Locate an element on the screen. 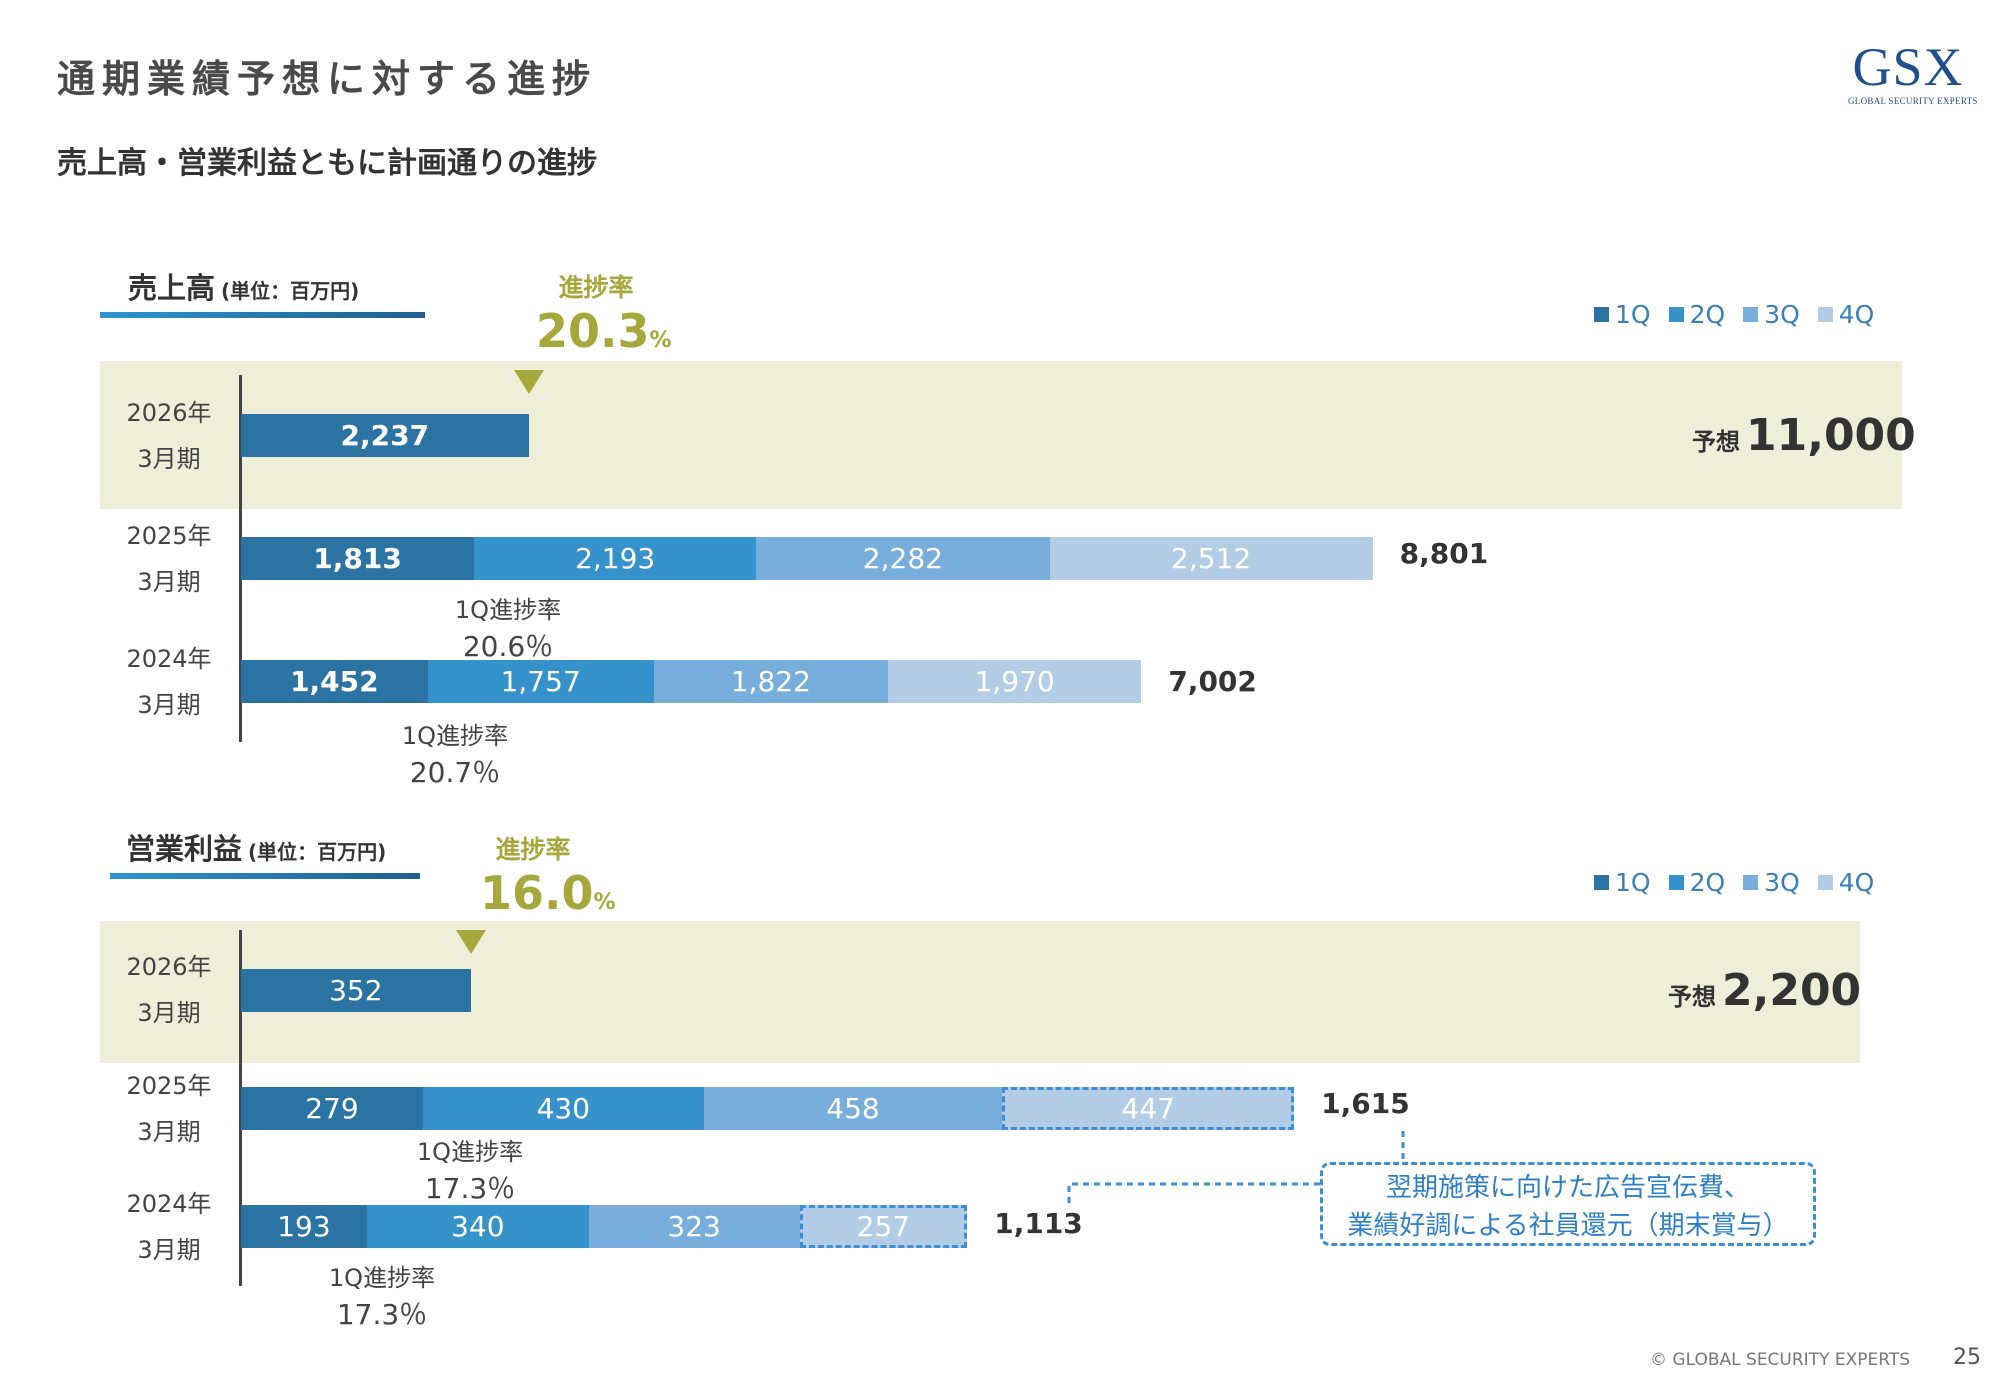 The image size is (2000, 1385). chart-title-text: 営業利益 is located at coordinates (184, 849).